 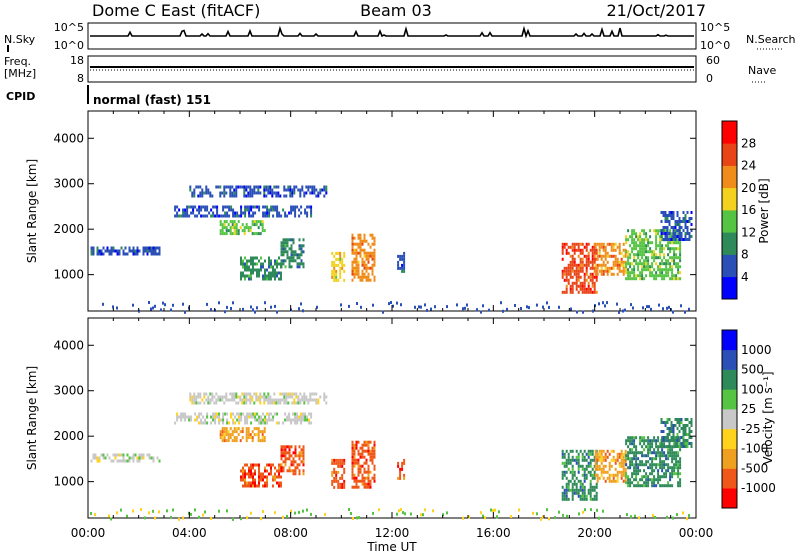 What do you see at coordinates (68, 391) in the screenshot?
I see `y-tick-label: 3000` at bounding box center [68, 391].